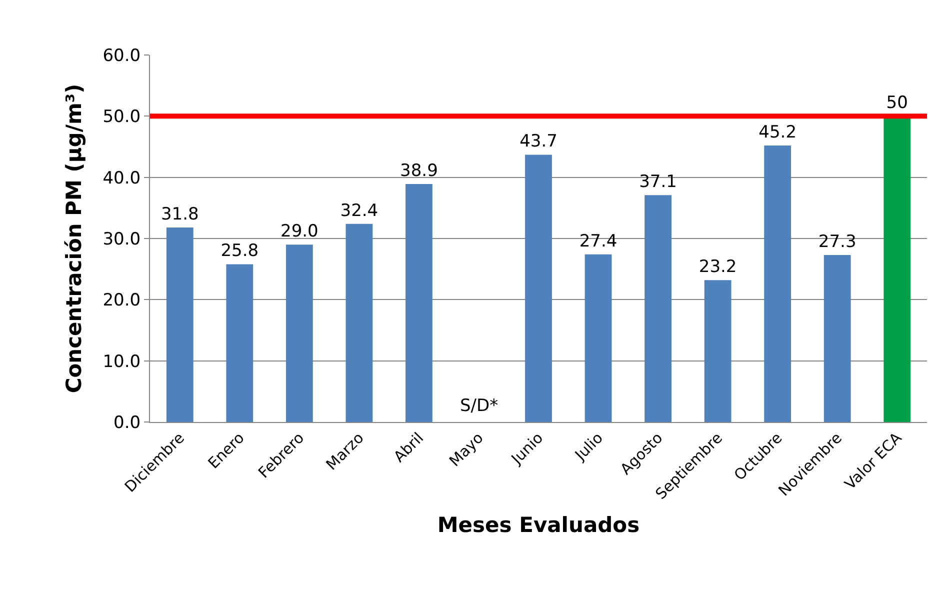 This screenshot has height=592, width=952. I want to click on y-tick-label: 50.0, so click(121, 117).